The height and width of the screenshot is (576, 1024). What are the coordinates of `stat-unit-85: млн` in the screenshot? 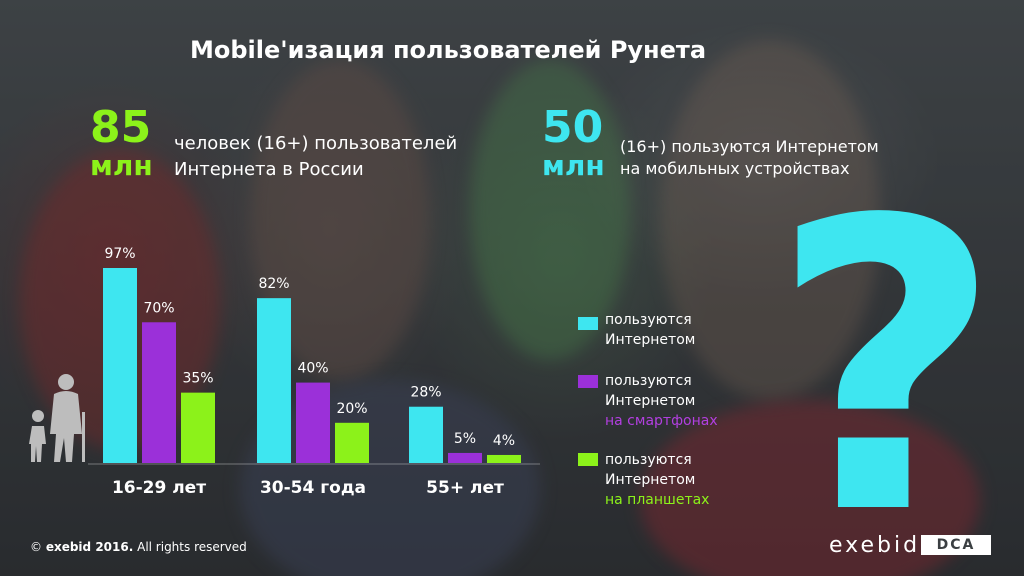 It's located at (121, 165).